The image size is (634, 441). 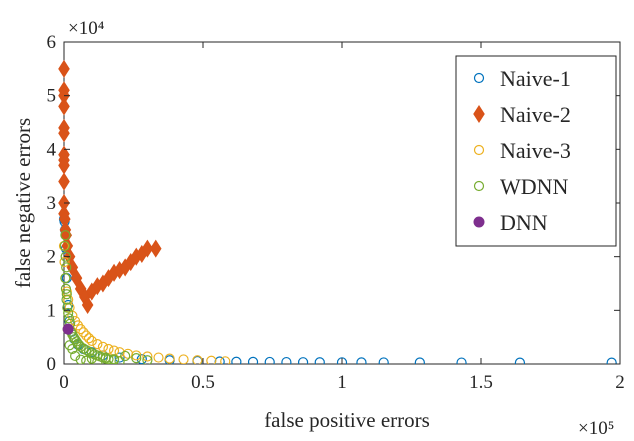 What do you see at coordinates (52, 364) in the screenshot?
I see `y-tick-label: 0` at bounding box center [52, 364].